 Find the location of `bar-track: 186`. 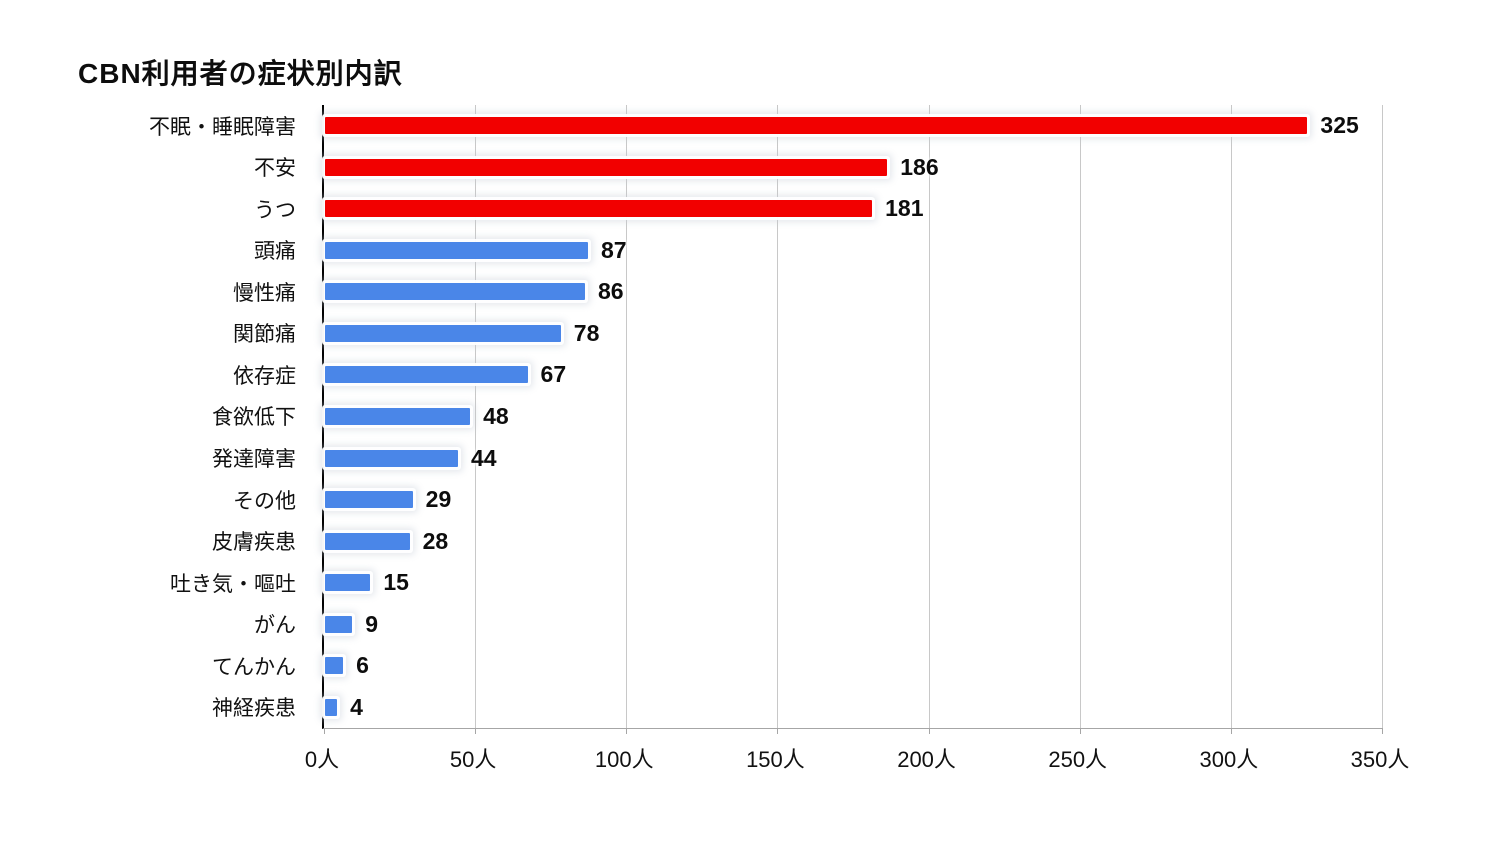

bar-track: 186 is located at coordinates (911, 168).